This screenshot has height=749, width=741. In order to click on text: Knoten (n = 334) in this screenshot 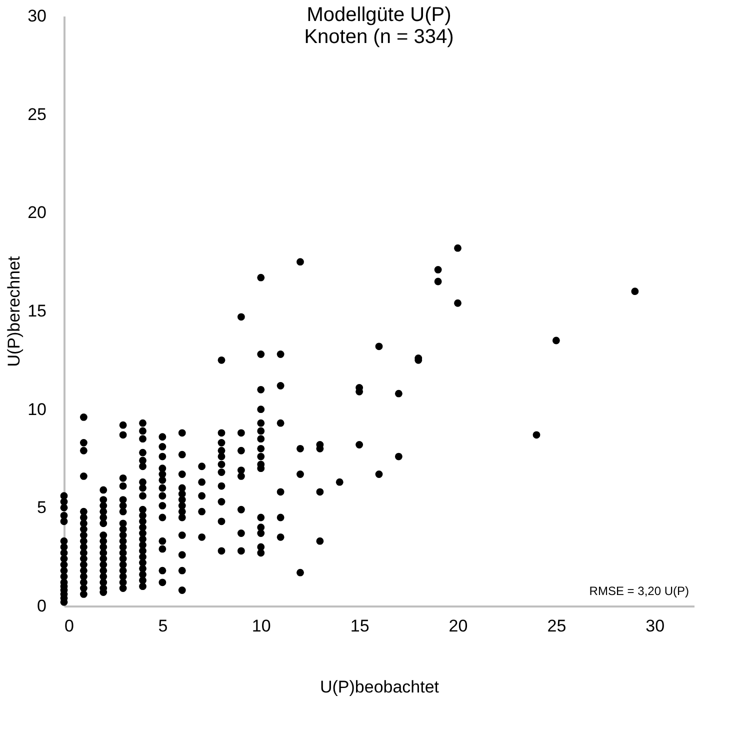, I will do `click(379, 37)`.